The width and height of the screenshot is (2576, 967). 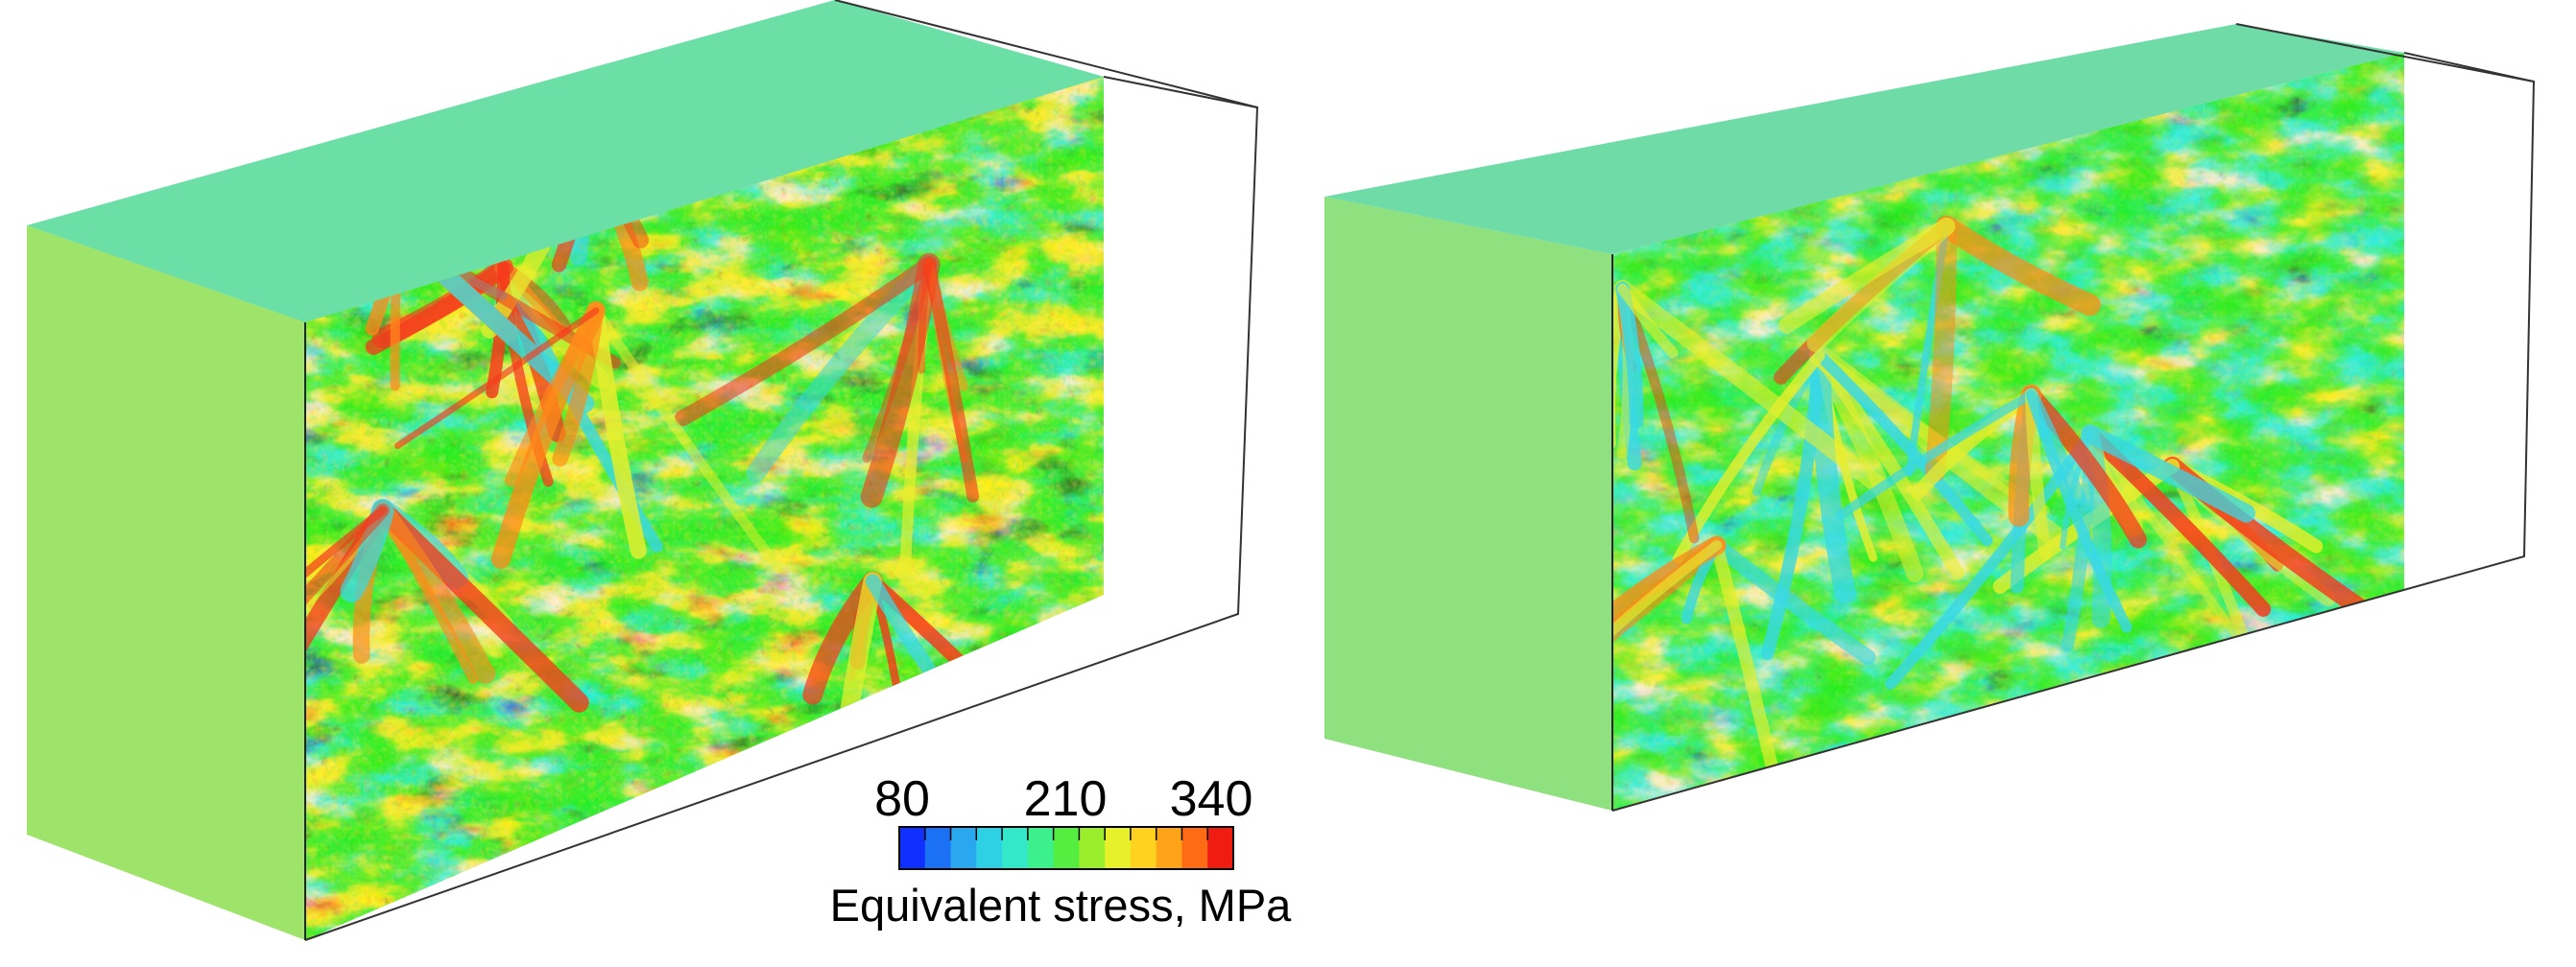 I want to click on legend-tick-marks, so click(x=1053, y=834).